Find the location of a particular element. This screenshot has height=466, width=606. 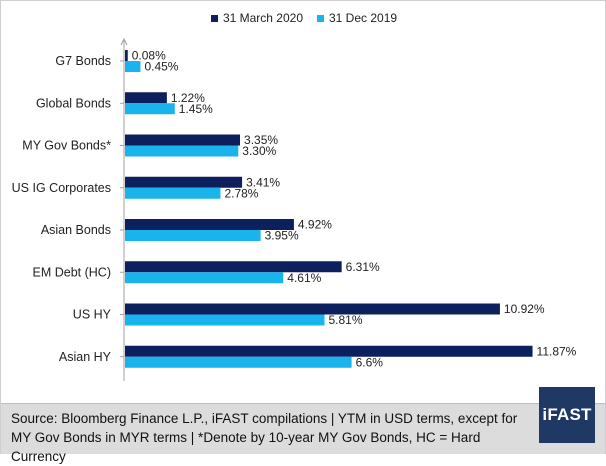

data-label-series-2: 5.81% is located at coordinates (345, 320).